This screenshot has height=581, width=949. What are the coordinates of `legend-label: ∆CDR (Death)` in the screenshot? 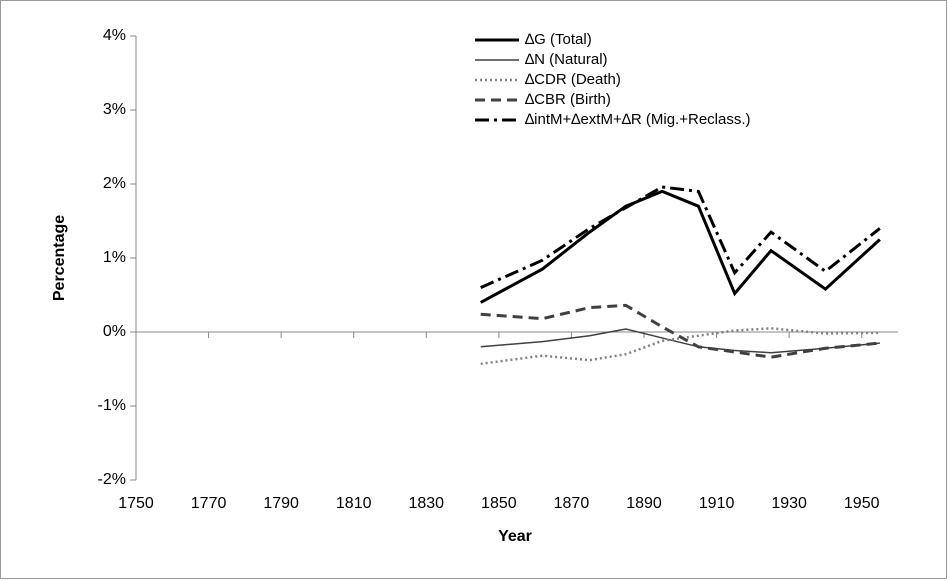 It's located at (573, 79).